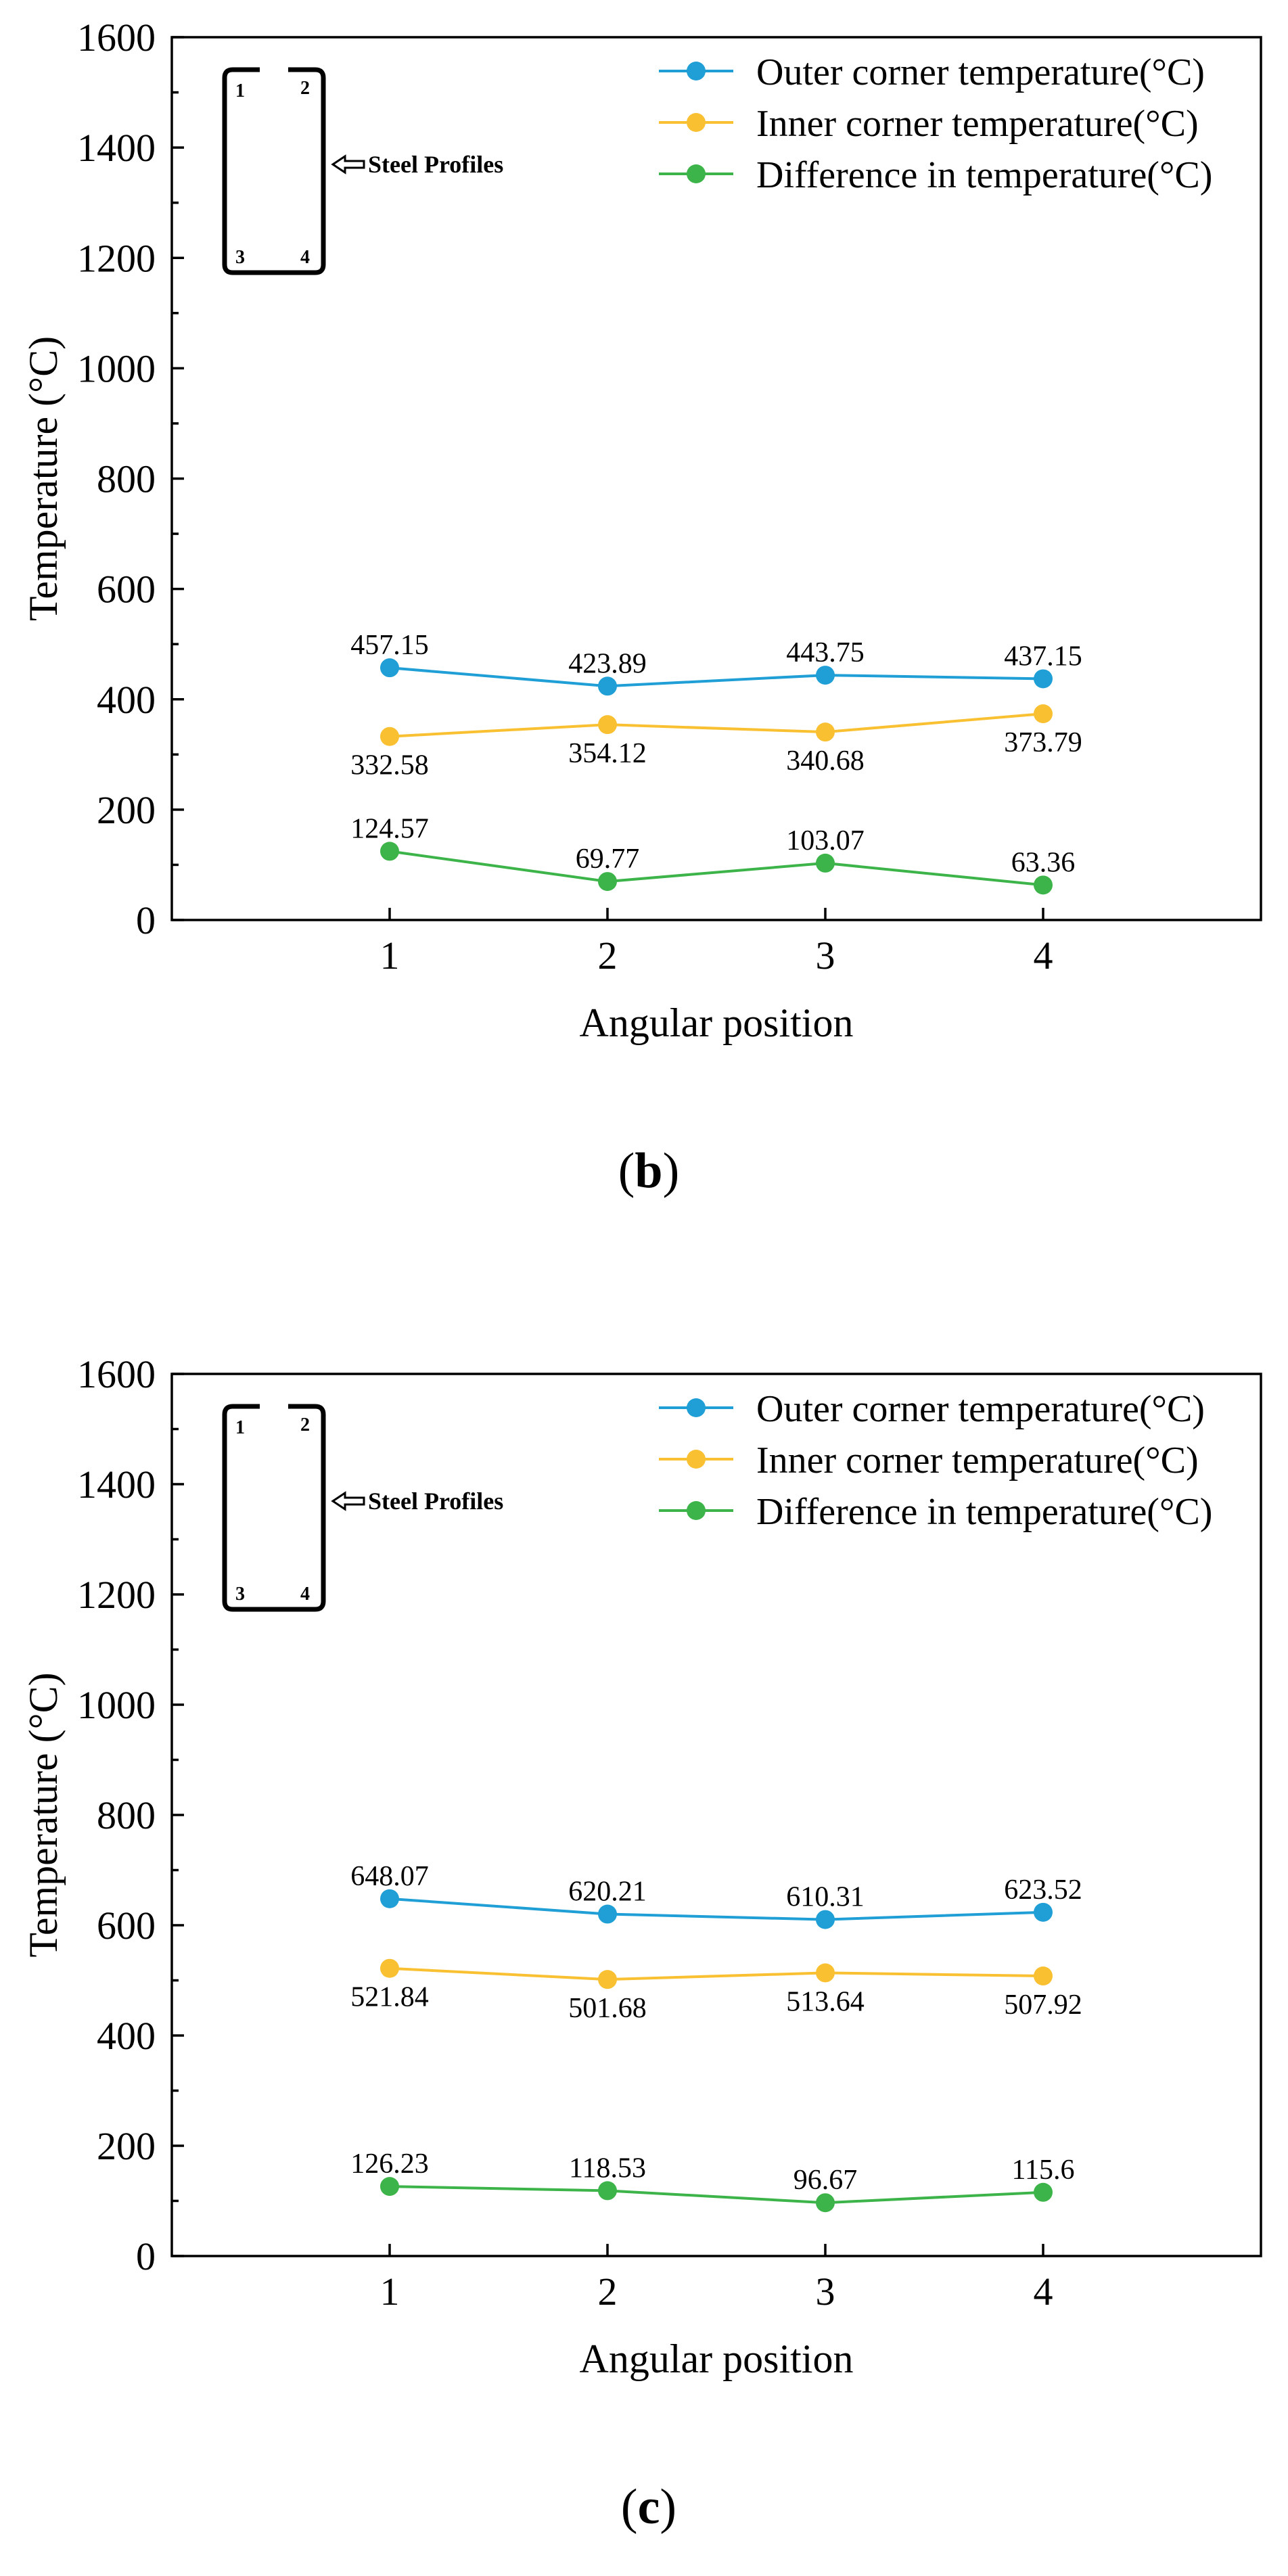 Image resolution: width=1288 pixels, height=2576 pixels. What do you see at coordinates (980, 72) in the screenshot?
I see `legend-label-outer: Outer corner temperature(°C)` at bounding box center [980, 72].